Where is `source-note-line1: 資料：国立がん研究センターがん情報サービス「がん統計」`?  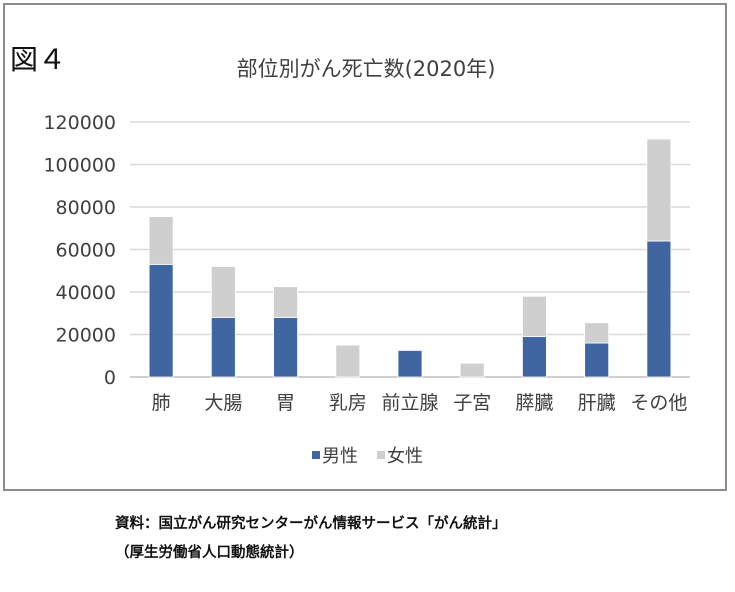
source-note-line1: 資料：国立がん研究センターがん情報サービス「がん統計」 is located at coordinates (311, 524).